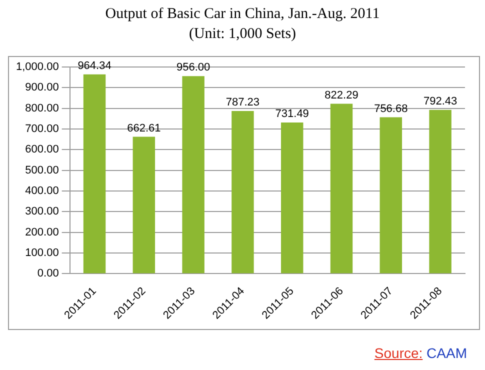 This screenshot has width=485, height=370. Describe the element at coordinates (420, 353) in the screenshot. I see `source-note: Source: CAAM` at that location.